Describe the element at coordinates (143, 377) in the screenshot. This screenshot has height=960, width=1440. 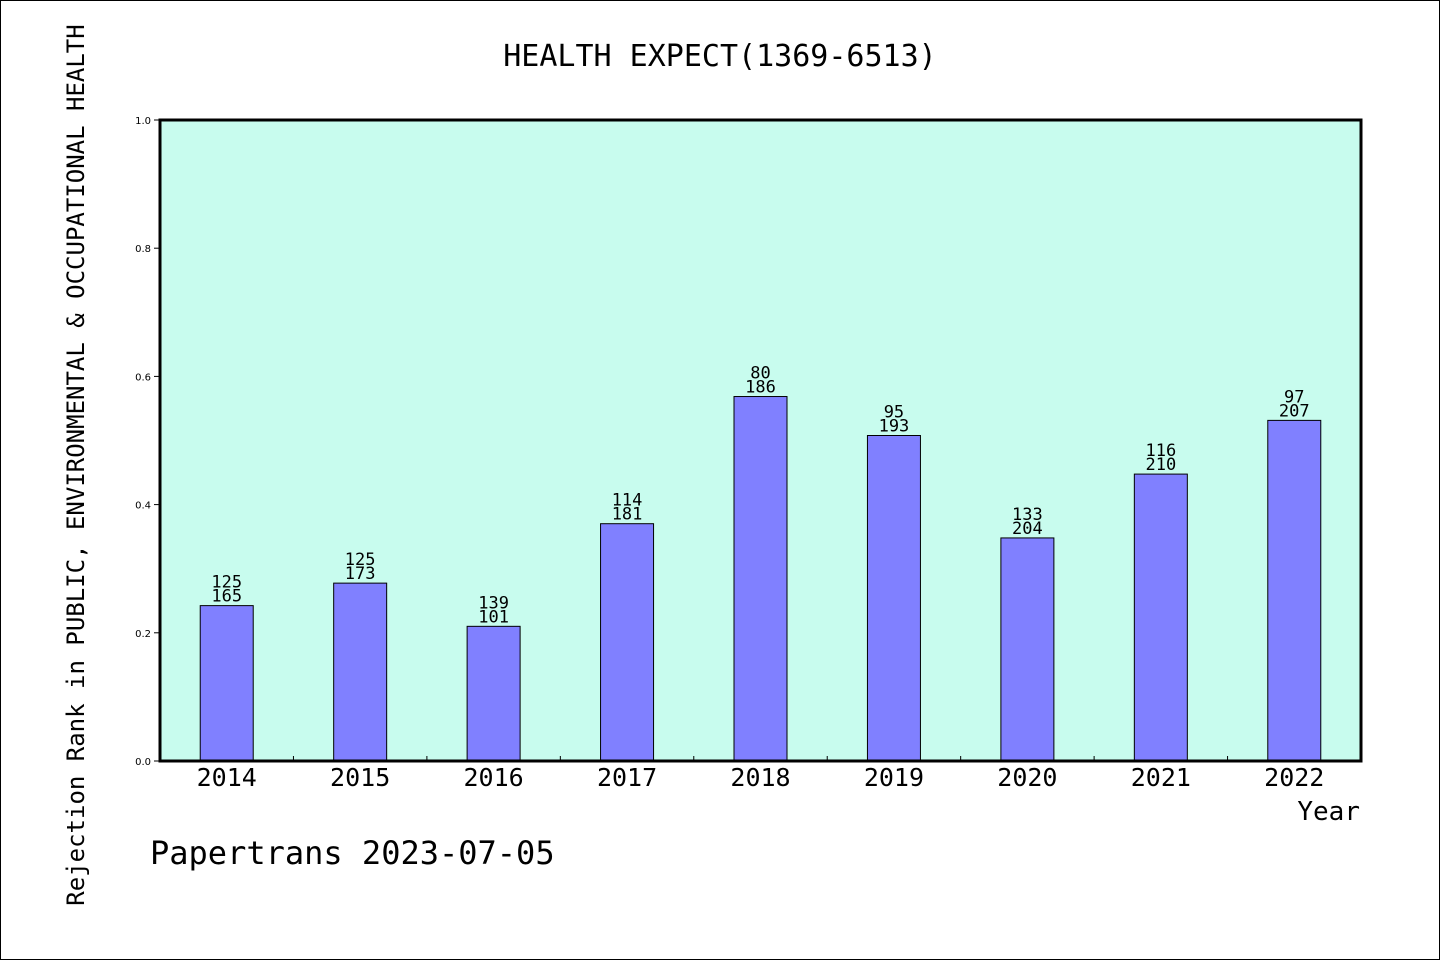
I see `y-tick-label: 0.6` at that location.